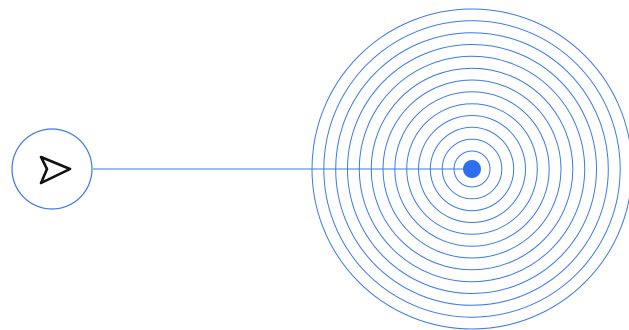 Image resolution: width=629 pixels, height=330 pixels. I want to click on send-icon, so click(55, 170).